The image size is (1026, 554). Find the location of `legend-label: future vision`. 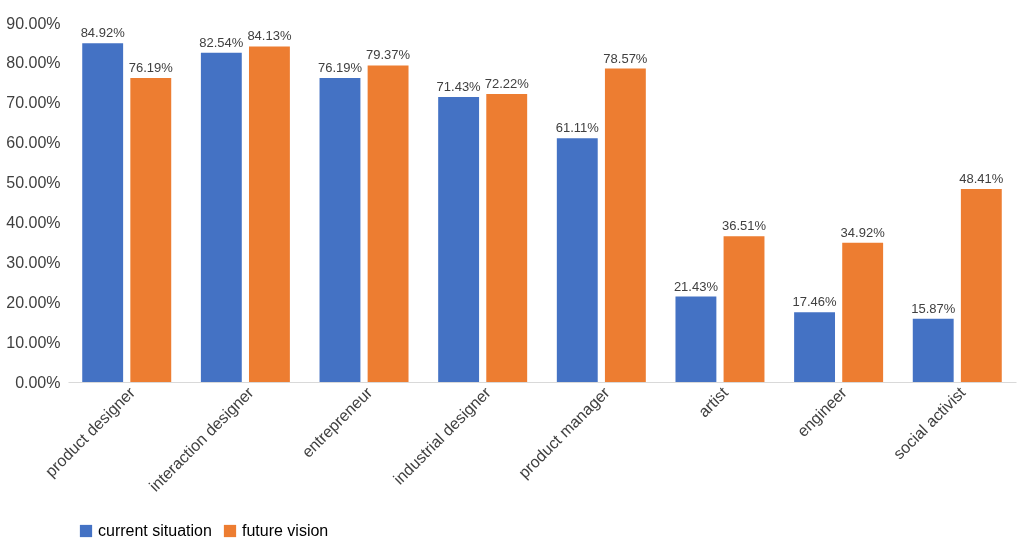

legend-label: future vision is located at coordinates (285, 530).